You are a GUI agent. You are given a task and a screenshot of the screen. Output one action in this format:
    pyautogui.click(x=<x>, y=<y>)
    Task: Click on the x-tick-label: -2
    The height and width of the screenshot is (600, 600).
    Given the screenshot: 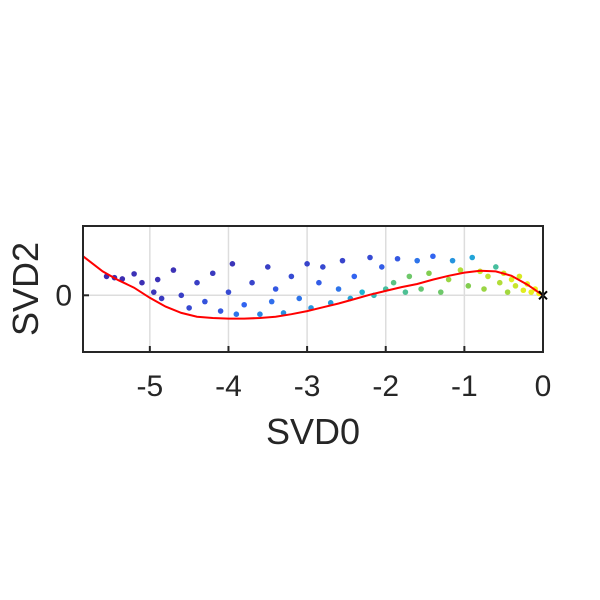 What is the action you would take?
    pyautogui.click(x=385, y=386)
    